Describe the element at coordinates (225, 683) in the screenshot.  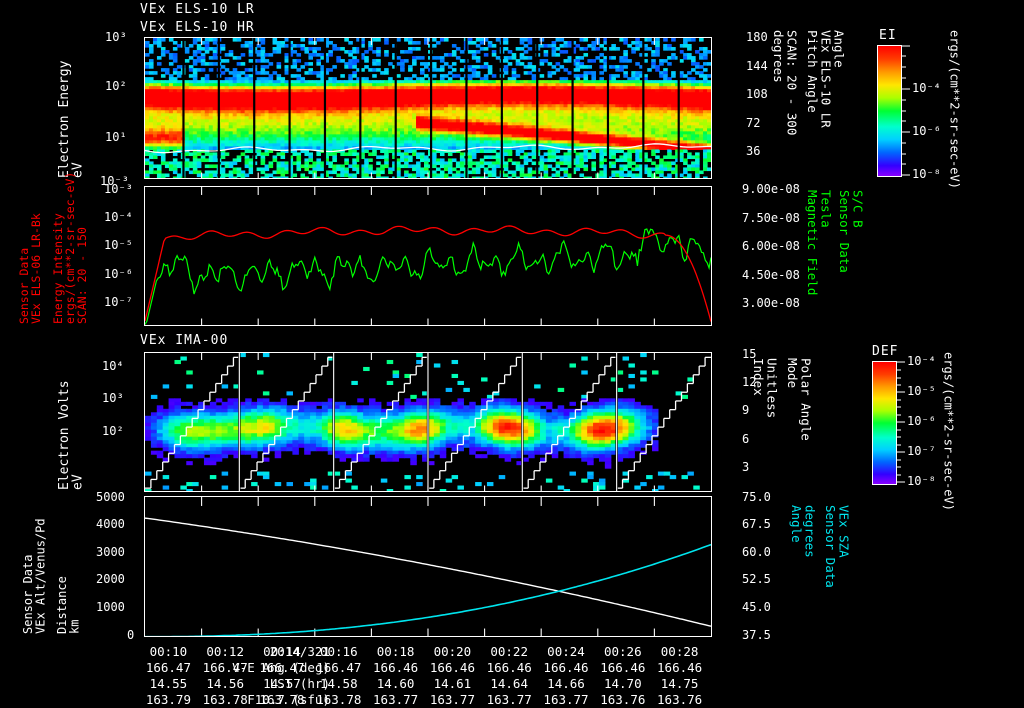
I see `bottom-lst-1: 14.56` at that location.